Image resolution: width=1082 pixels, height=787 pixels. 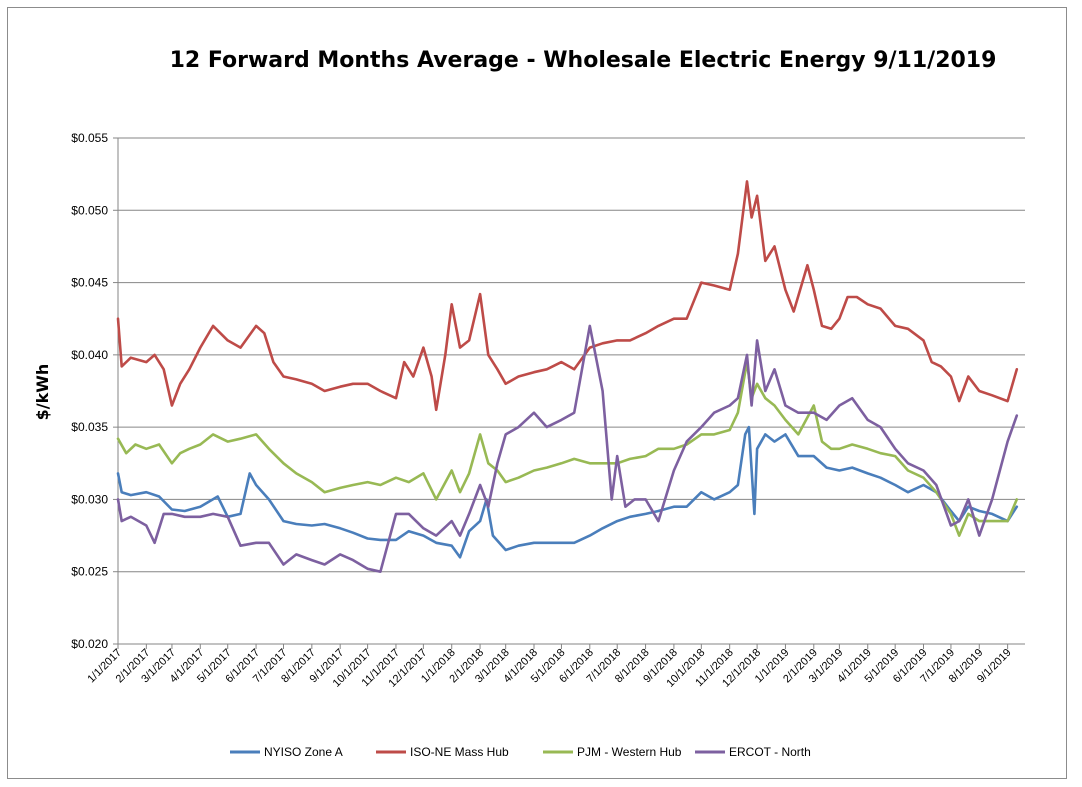 I want to click on legend-item: PJM - Western Hub, so click(x=612, y=752).